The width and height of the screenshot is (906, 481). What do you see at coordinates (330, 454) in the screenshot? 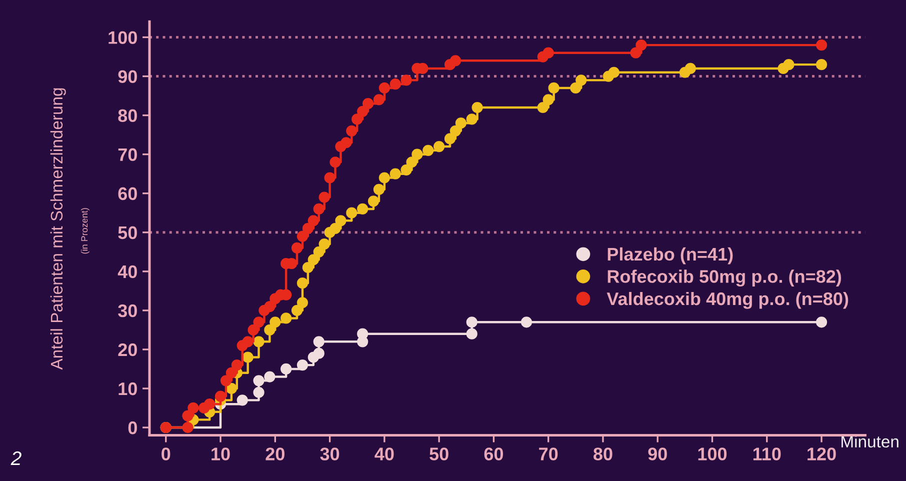
I see `x-tick-label: 30` at bounding box center [330, 454].